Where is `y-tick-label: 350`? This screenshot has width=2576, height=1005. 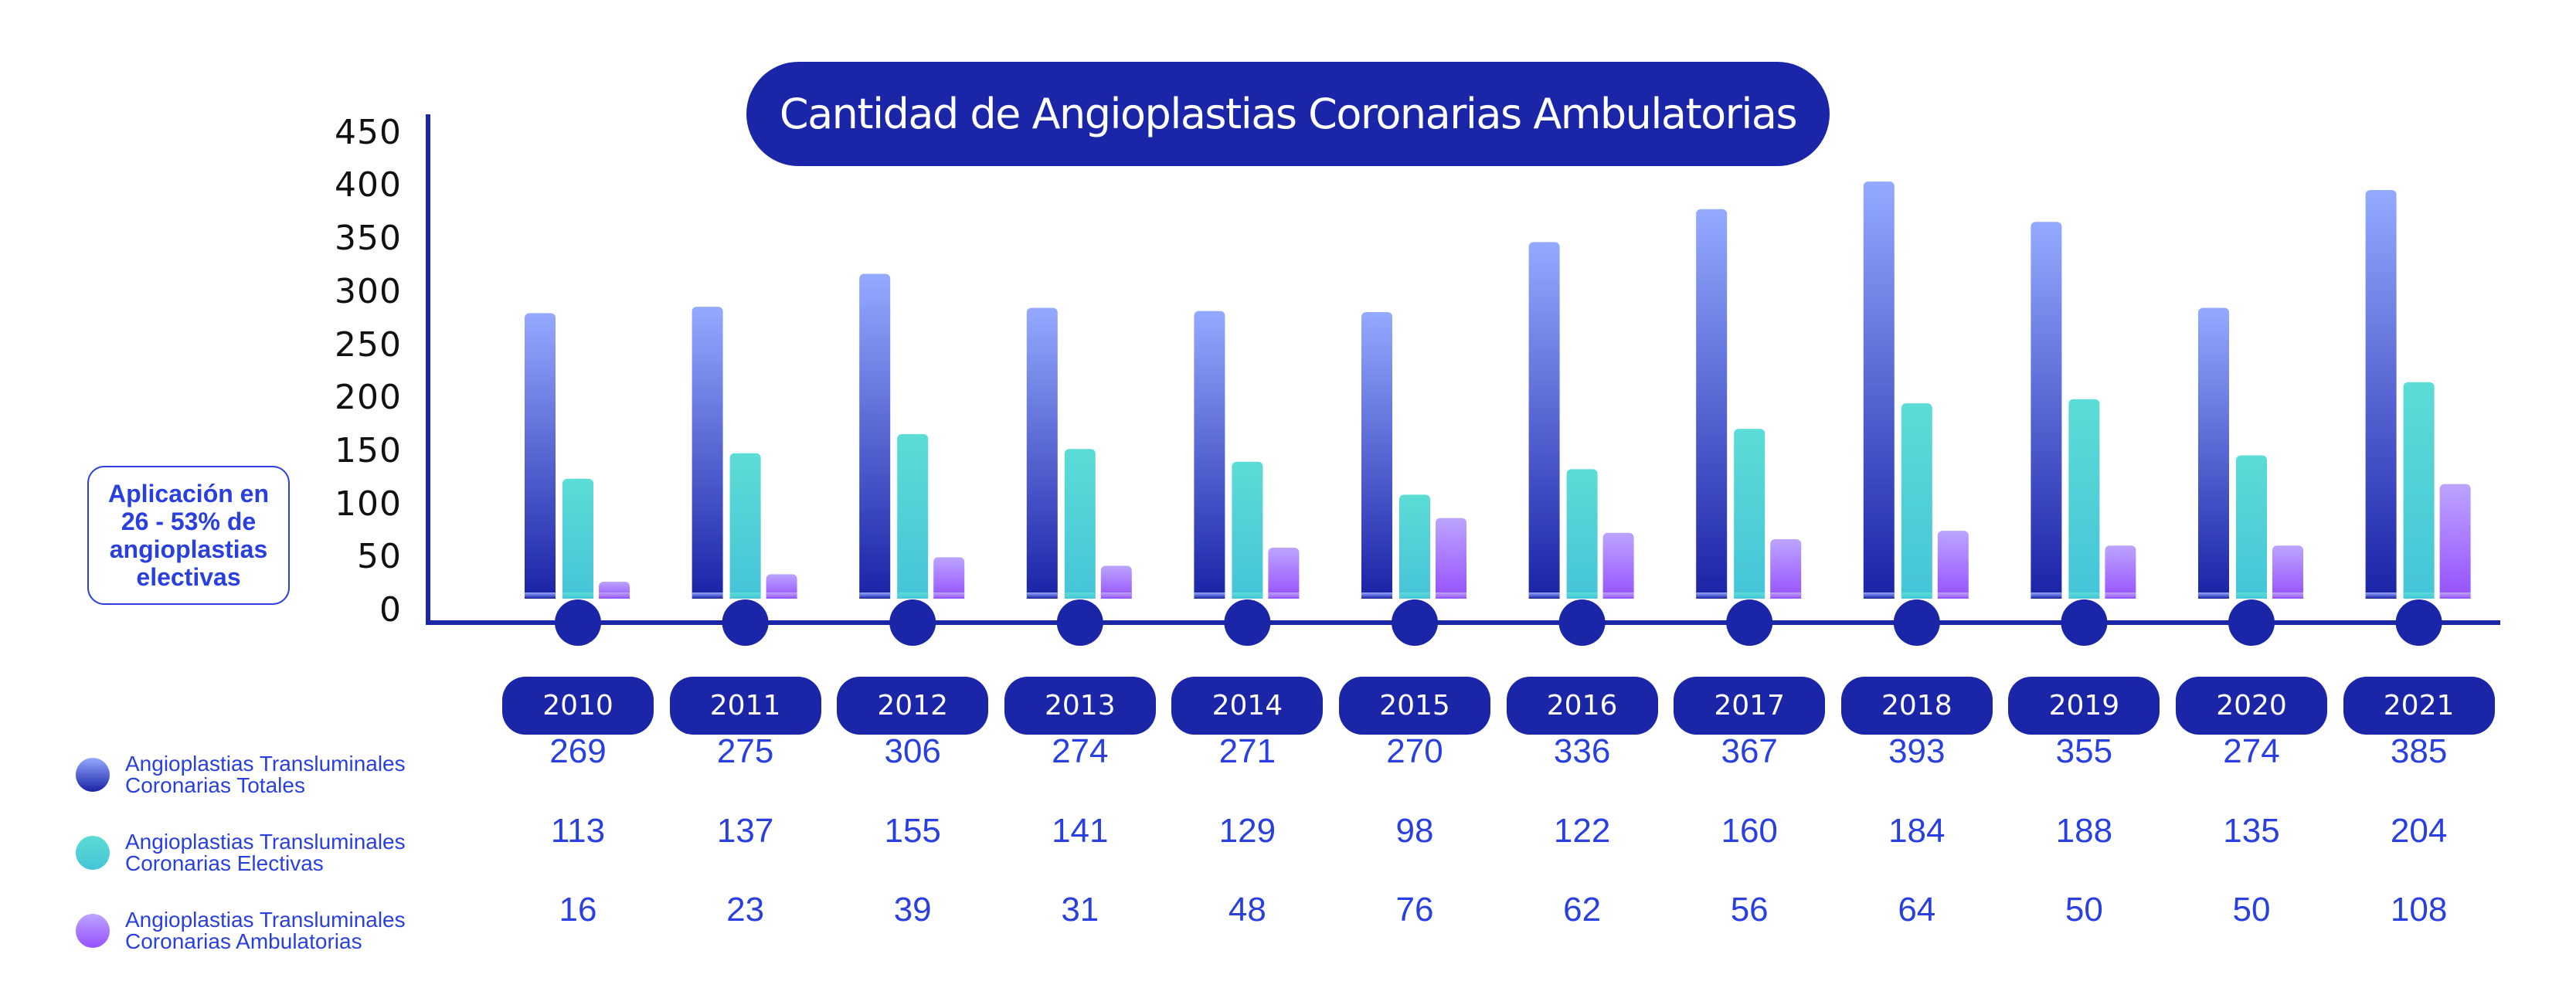
y-tick-label: 350 is located at coordinates (368, 239).